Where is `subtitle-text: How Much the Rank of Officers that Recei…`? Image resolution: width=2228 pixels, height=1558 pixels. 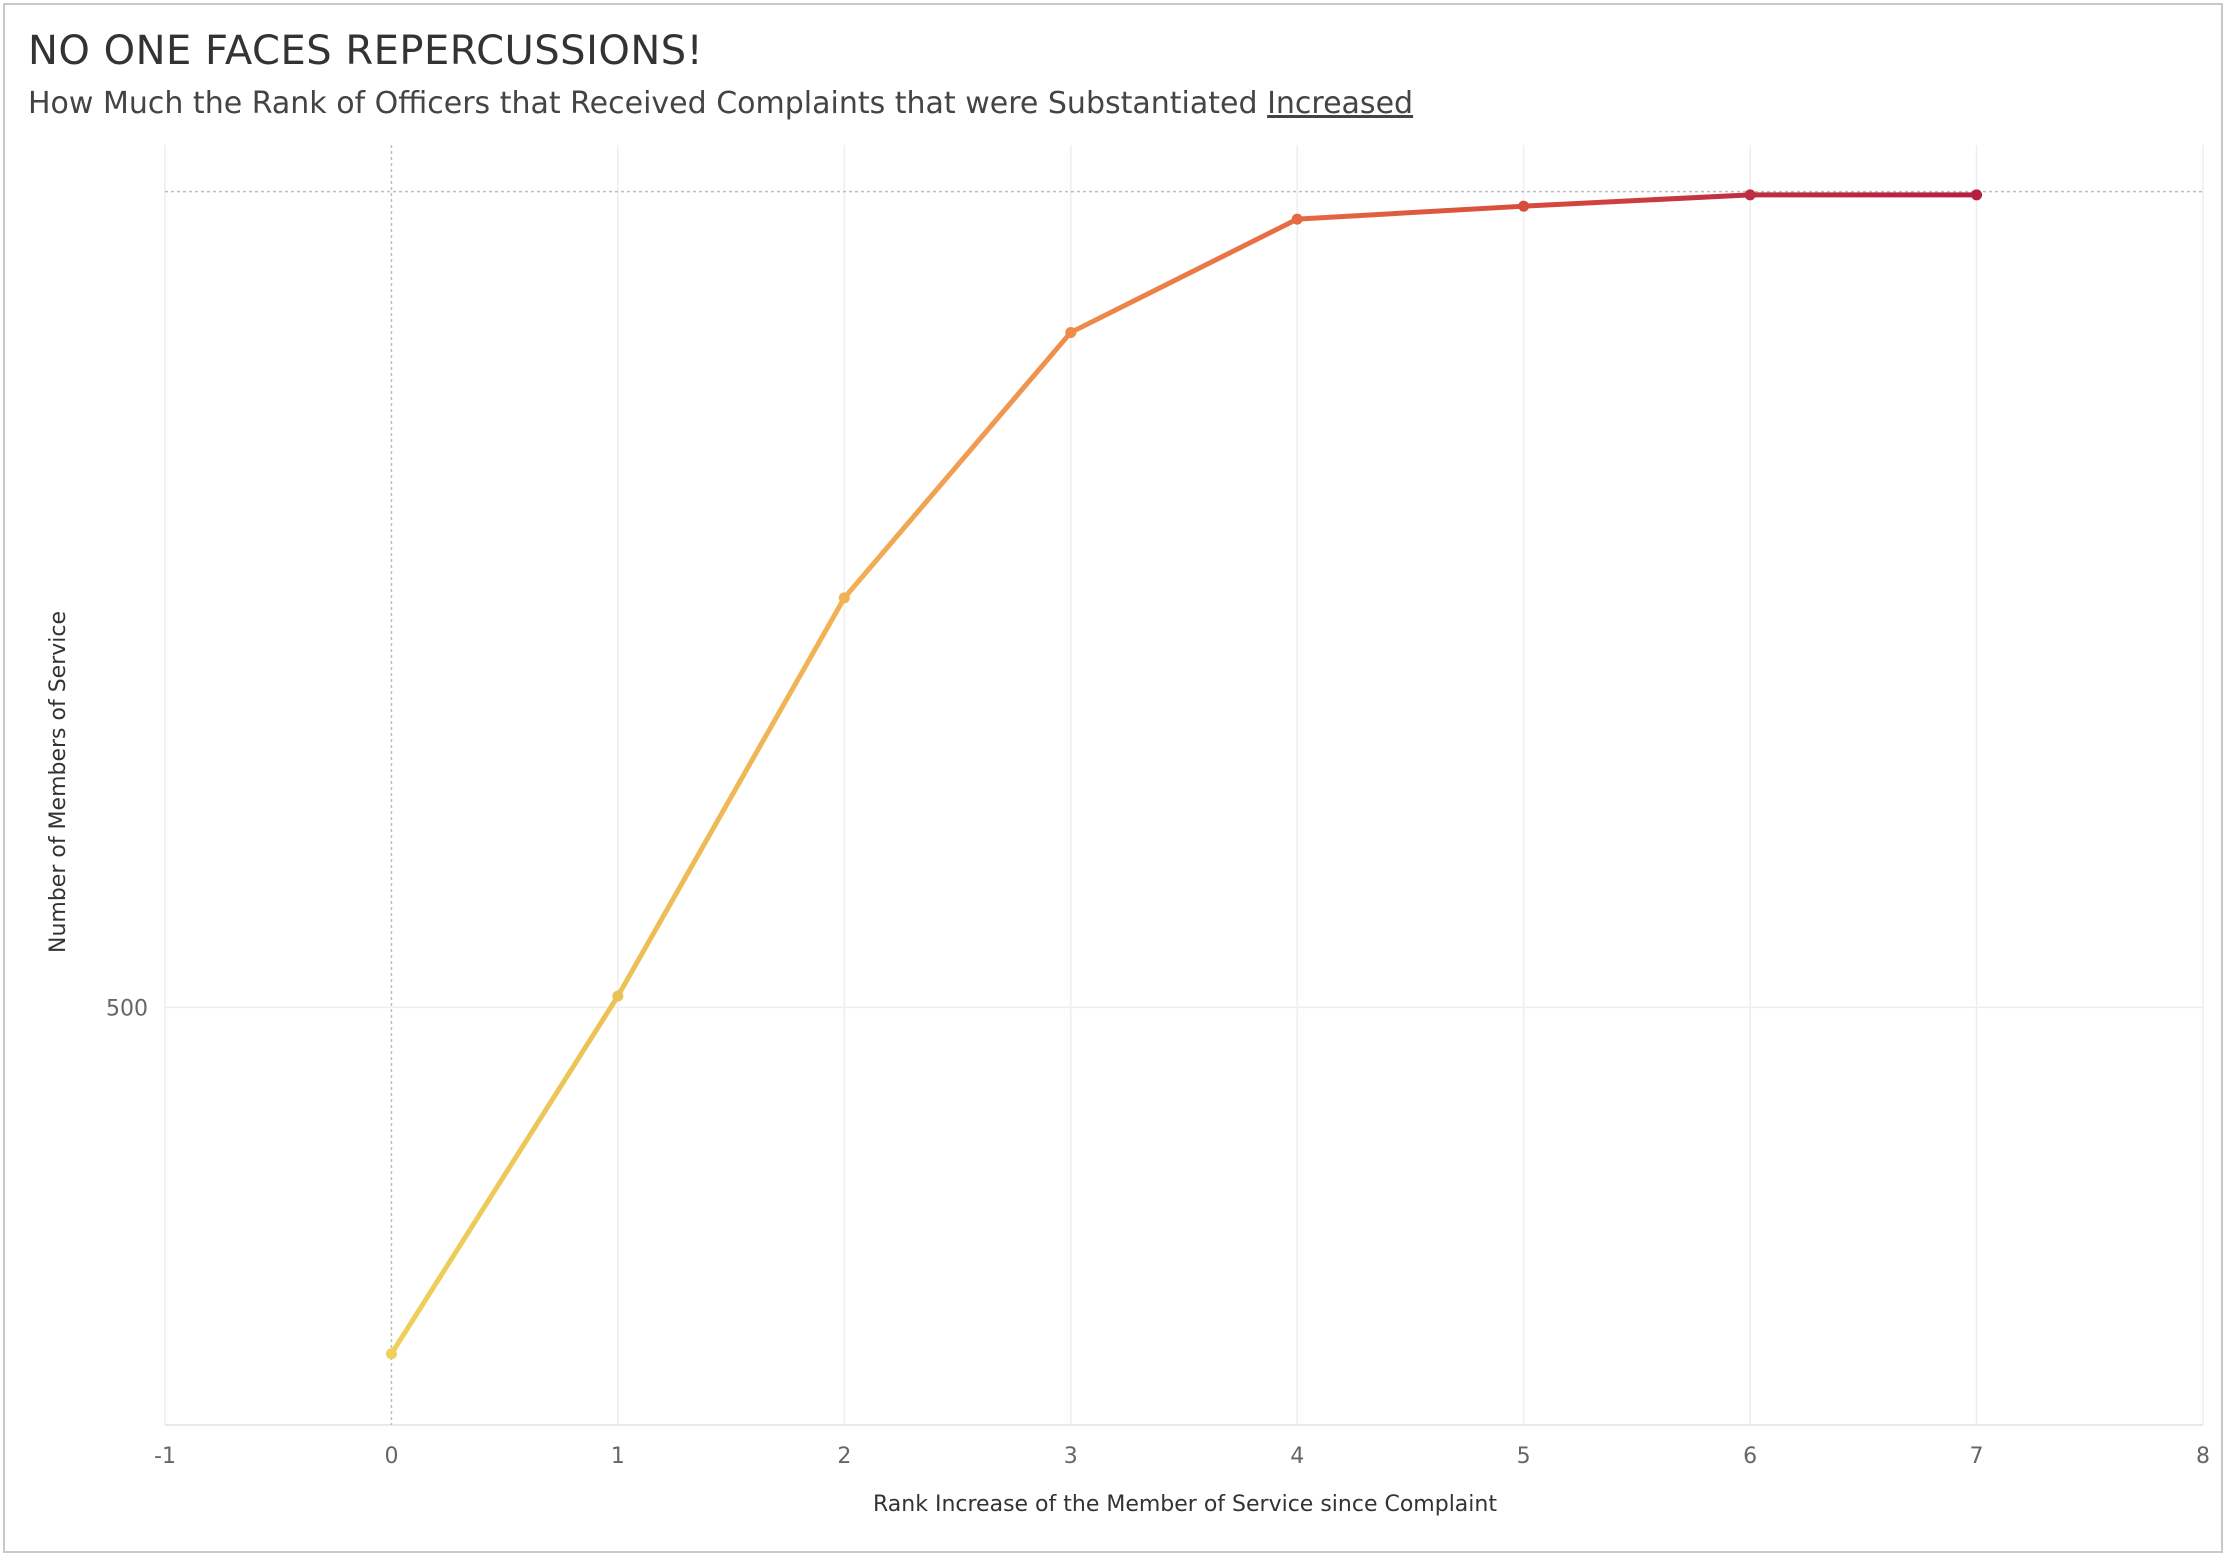
subtitle-text: How Much the Rank of Officers that Recei… is located at coordinates (648, 103).